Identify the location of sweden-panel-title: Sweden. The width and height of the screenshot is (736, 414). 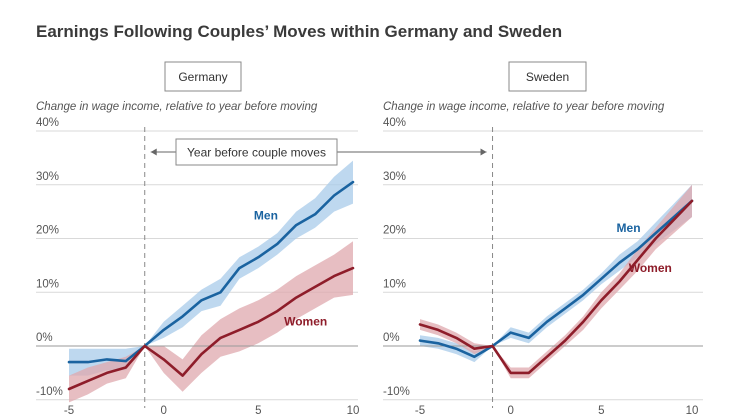
(547, 77).